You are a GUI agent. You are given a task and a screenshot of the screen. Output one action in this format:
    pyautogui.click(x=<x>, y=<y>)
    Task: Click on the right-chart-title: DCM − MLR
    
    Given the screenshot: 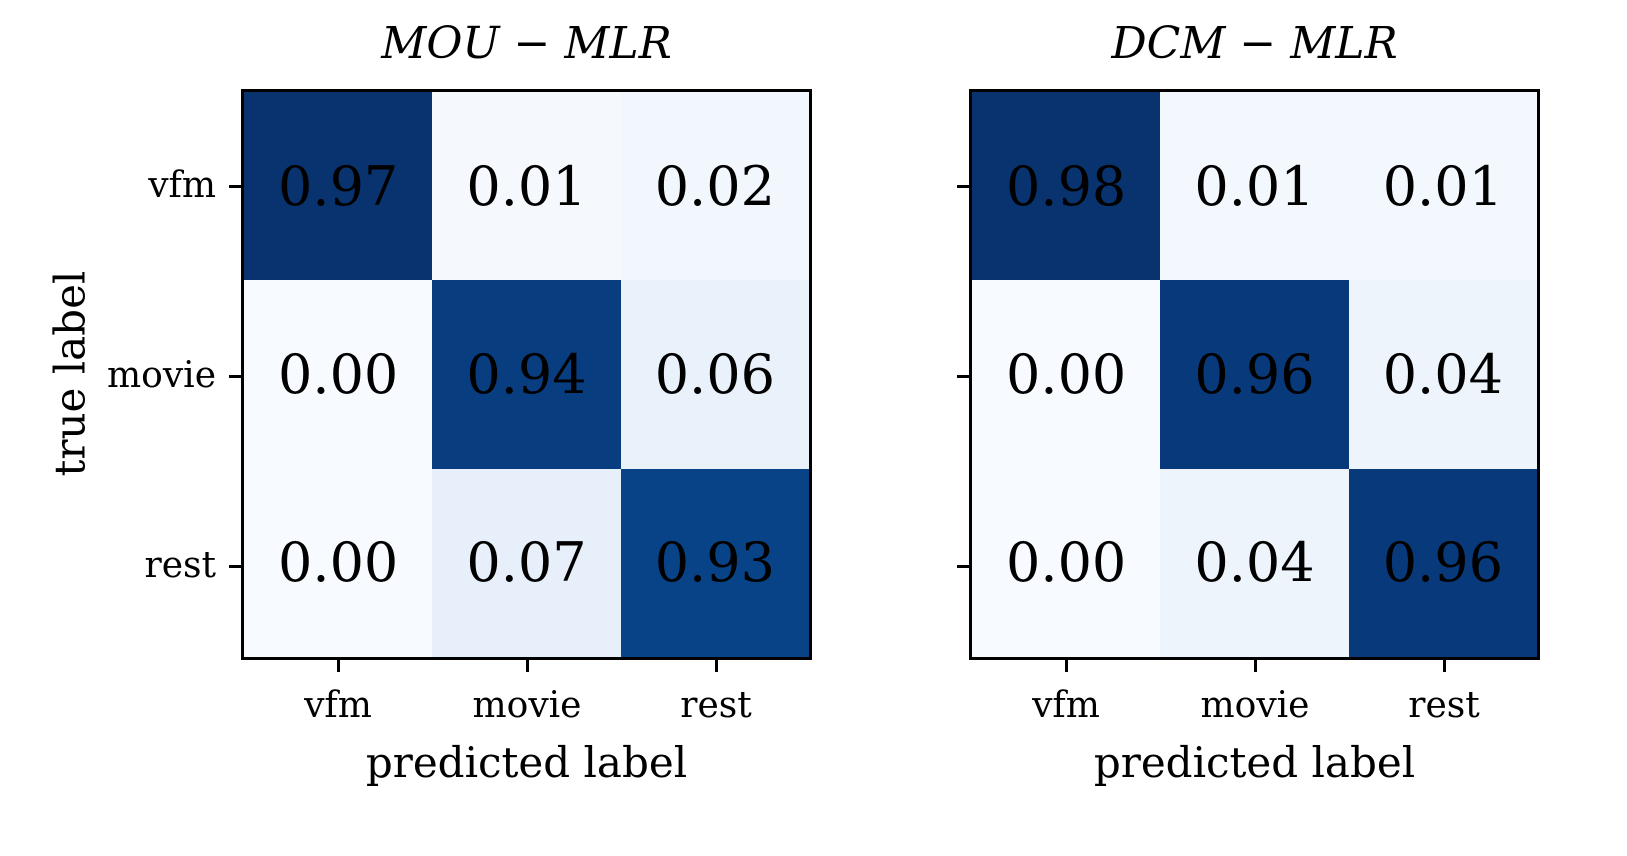 What is the action you would take?
    pyautogui.click(x=1254, y=43)
    